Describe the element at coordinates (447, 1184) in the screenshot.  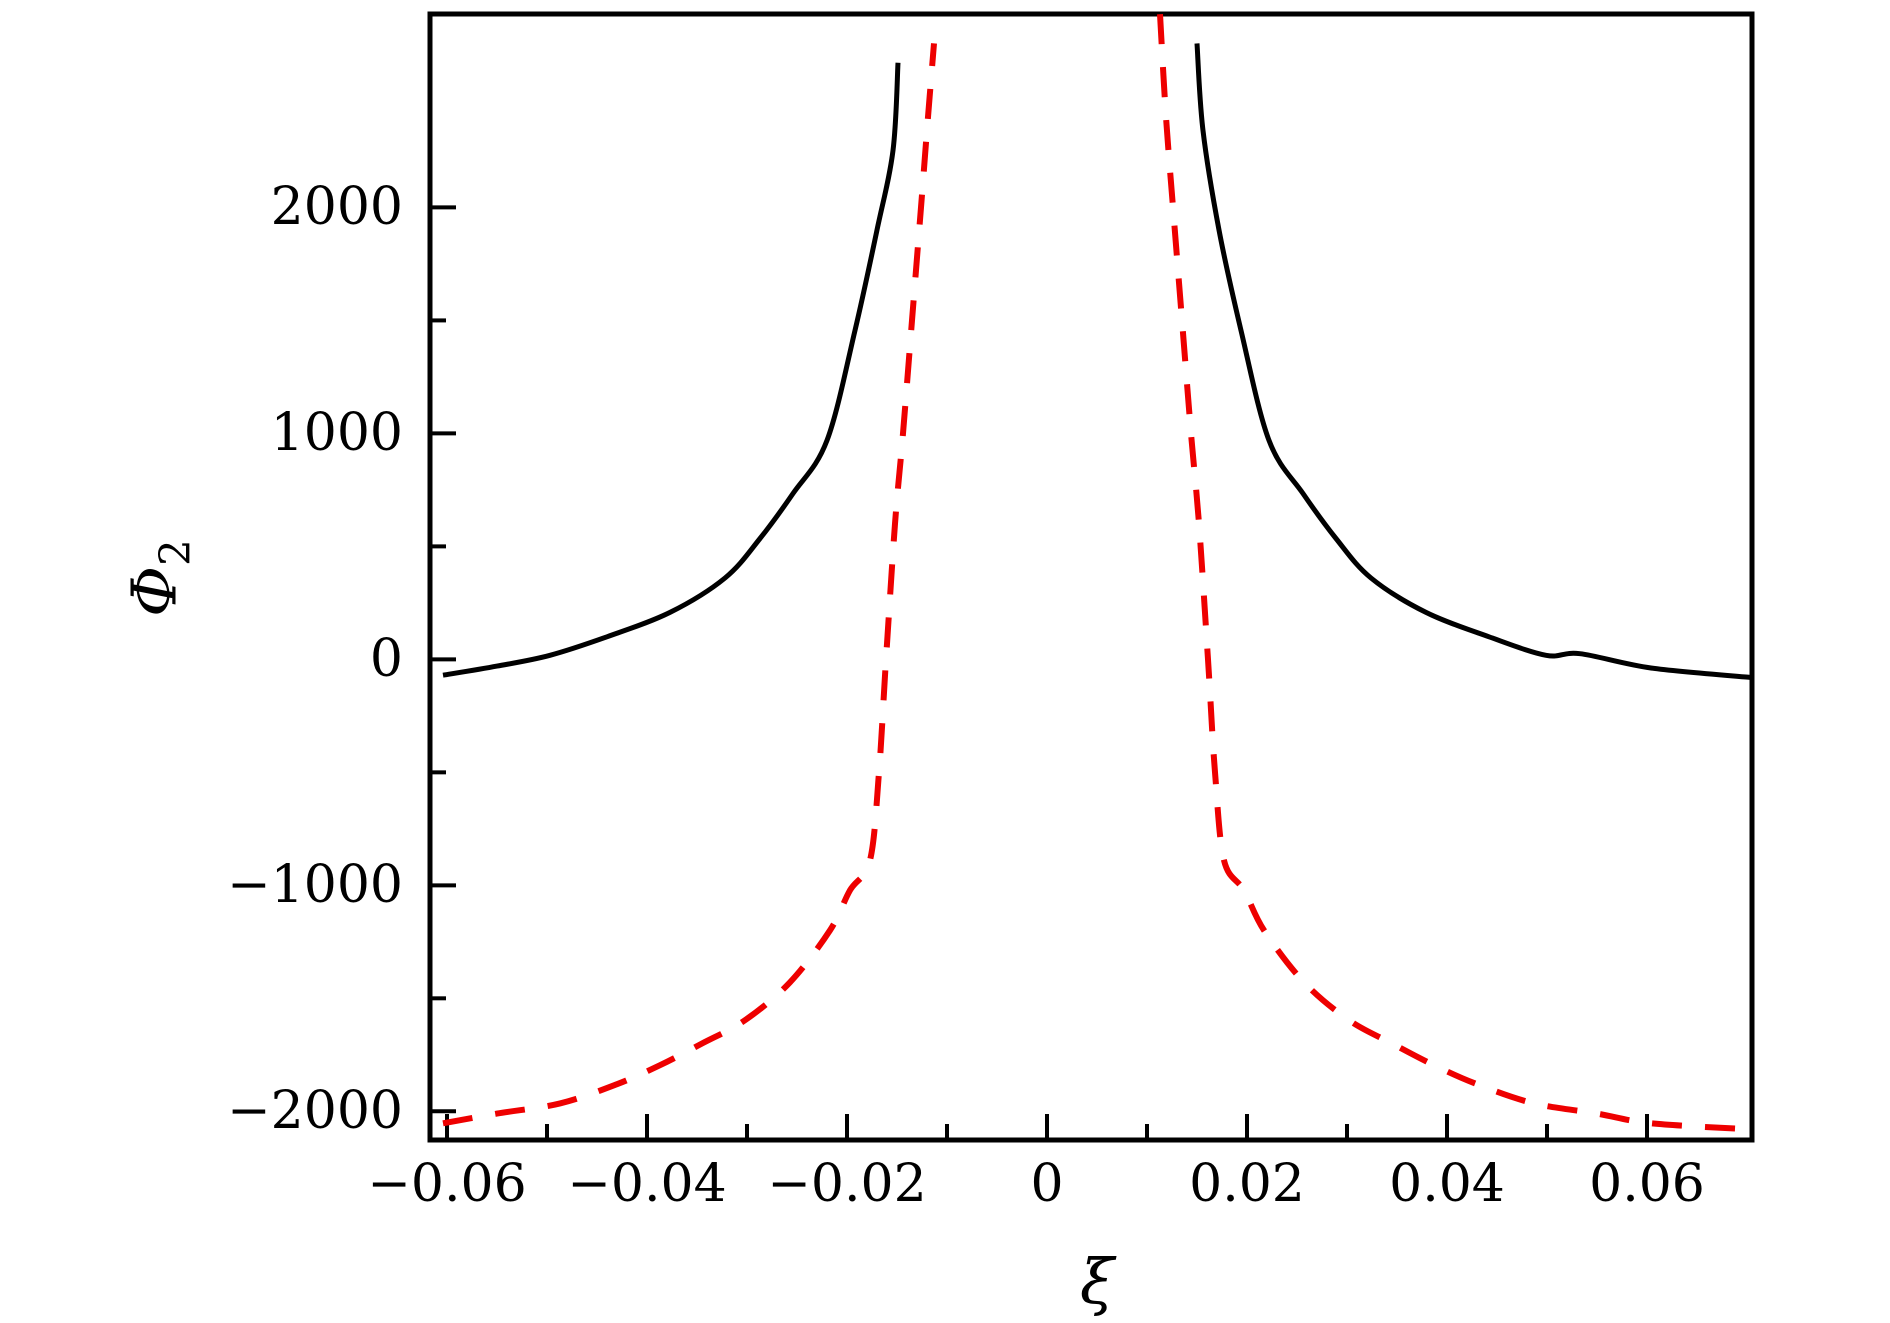
I see `x-tick-label: −0.06` at that location.